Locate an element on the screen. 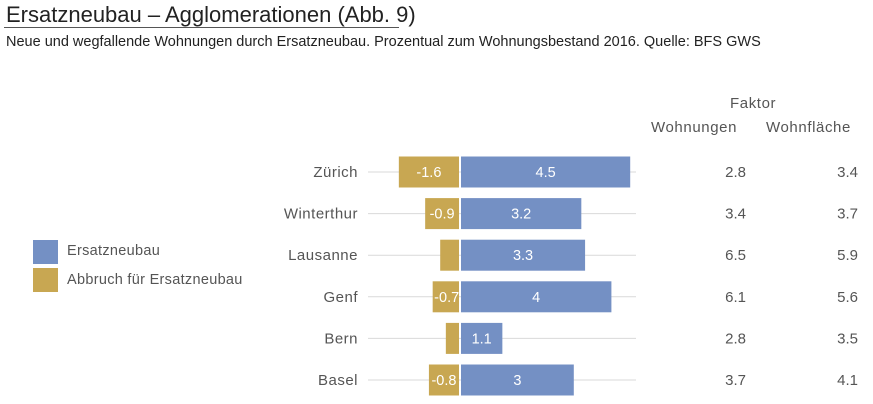 The width and height of the screenshot is (873, 404). factor-wohnungen-value: 6.1 is located at coordinates (735, 297).